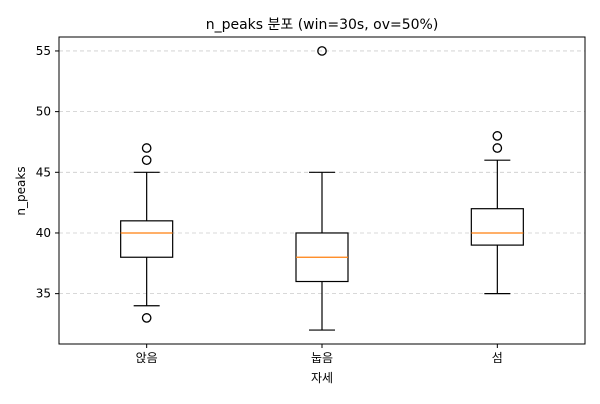 Image resolution: width=600 pixels, height=404 pixels. I want to click on y-tick-label: 45, so click(43, 172).